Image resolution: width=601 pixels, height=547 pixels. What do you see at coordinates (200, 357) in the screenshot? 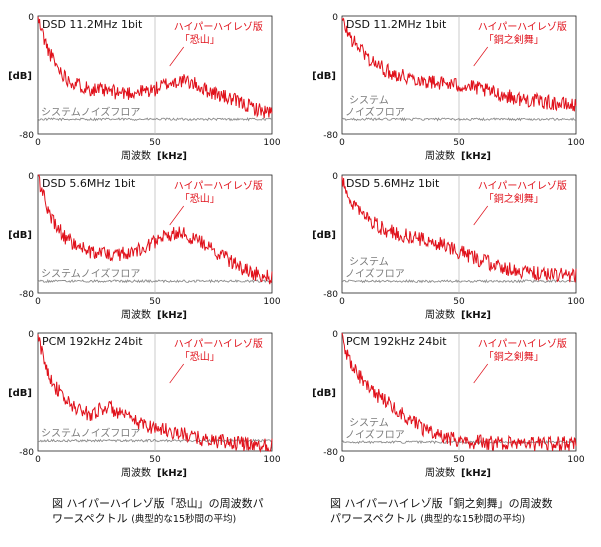
I see `panel-5-annotation-line-2: 「恐山」` at bounding box center [200, 357].